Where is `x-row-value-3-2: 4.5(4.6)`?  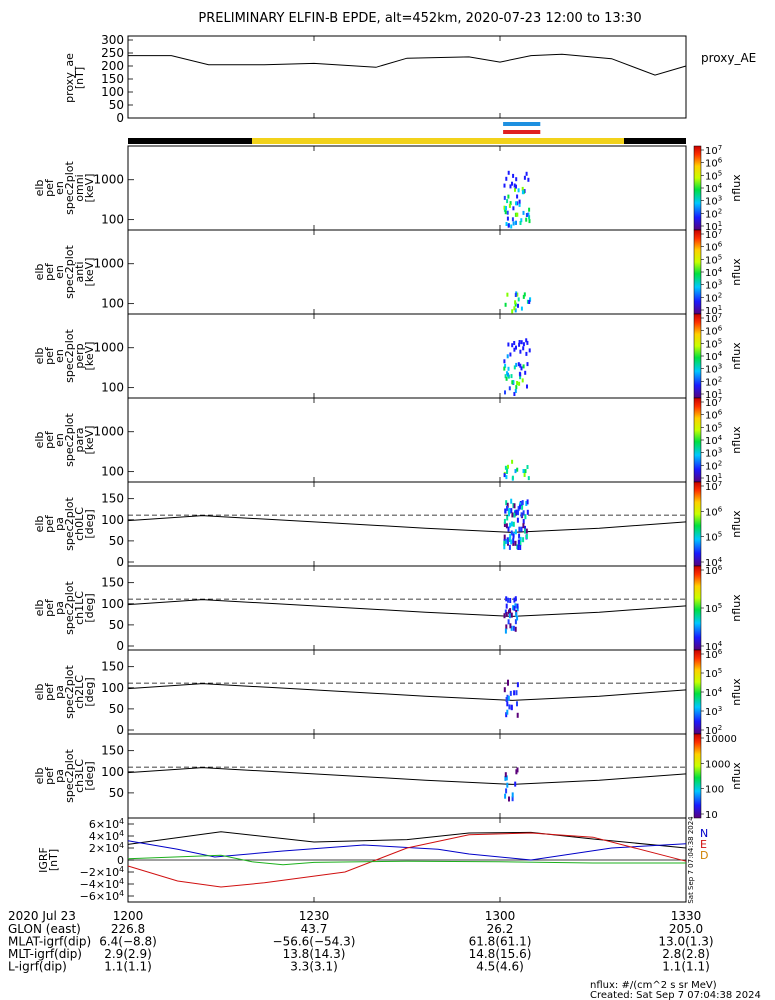 x-row-value-3-2: 4.5(4.6) is located at coordinates (500, 967).